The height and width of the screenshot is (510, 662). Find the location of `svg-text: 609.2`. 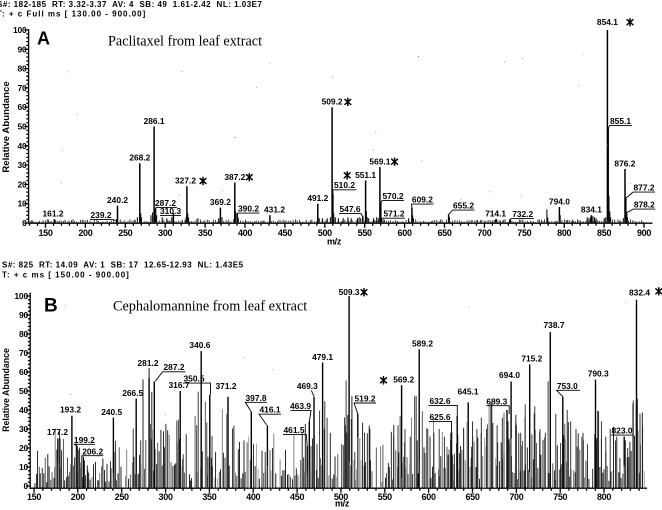

svg-text: 609.2 is located at coordinates (422, 200).